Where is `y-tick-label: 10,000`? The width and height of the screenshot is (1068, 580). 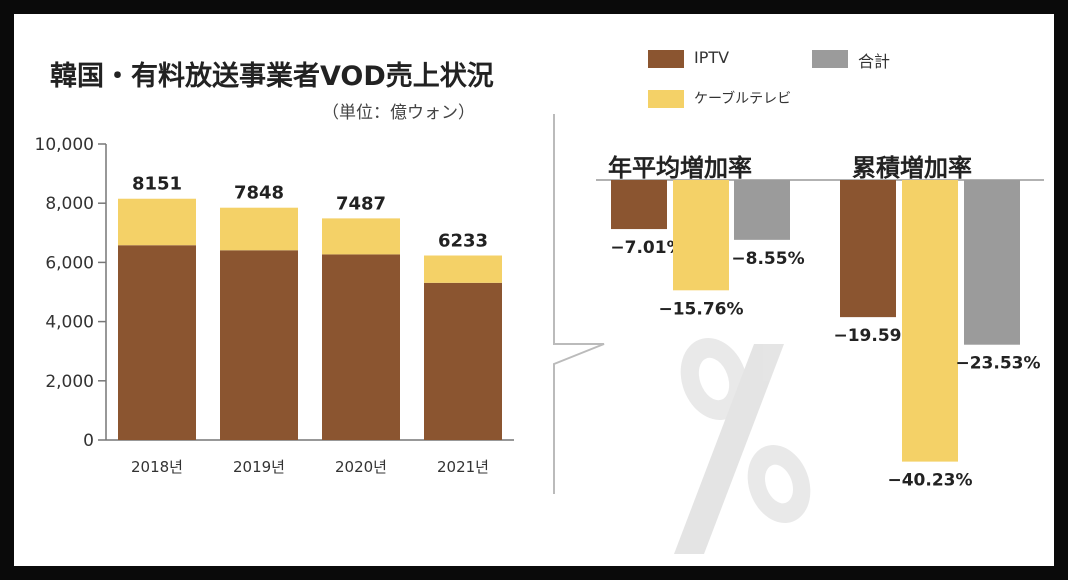 y-tick-label: 10,000 is located at coordinates (64, 145).